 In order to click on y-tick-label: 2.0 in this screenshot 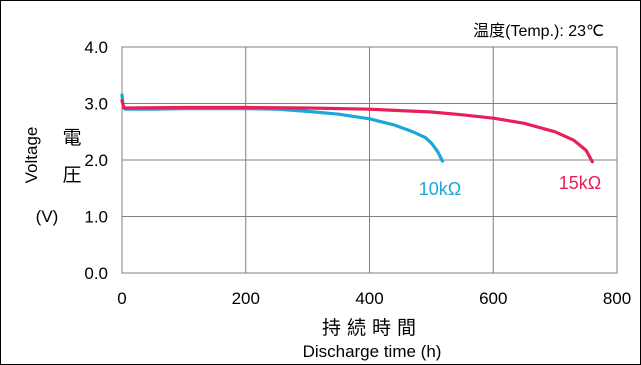, I will do `click(96, 160)`.